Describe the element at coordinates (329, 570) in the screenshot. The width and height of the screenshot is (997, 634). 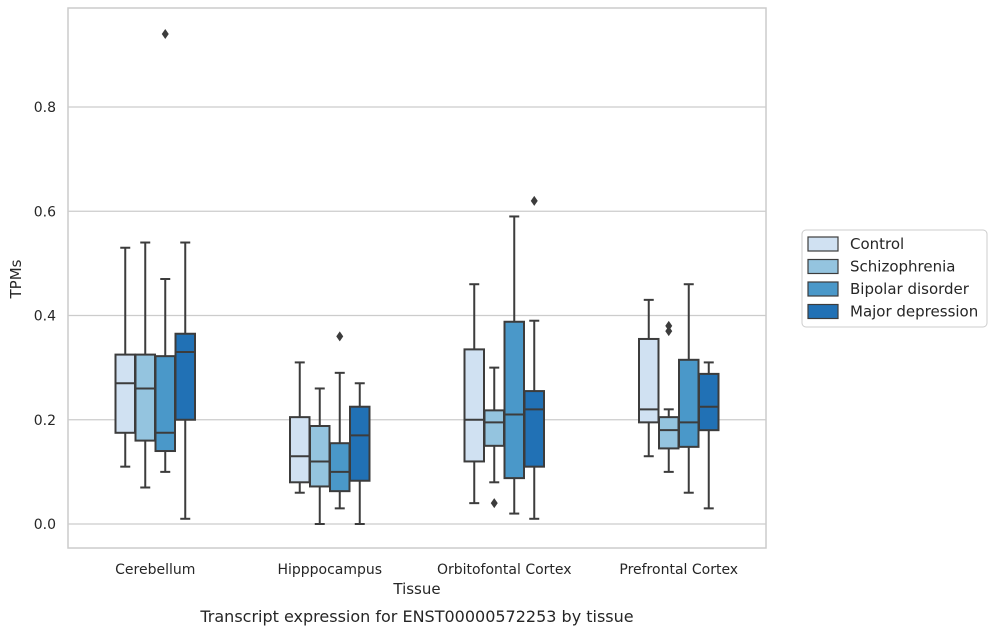
I see `x-tick-label: Hipppocampus` at that location.